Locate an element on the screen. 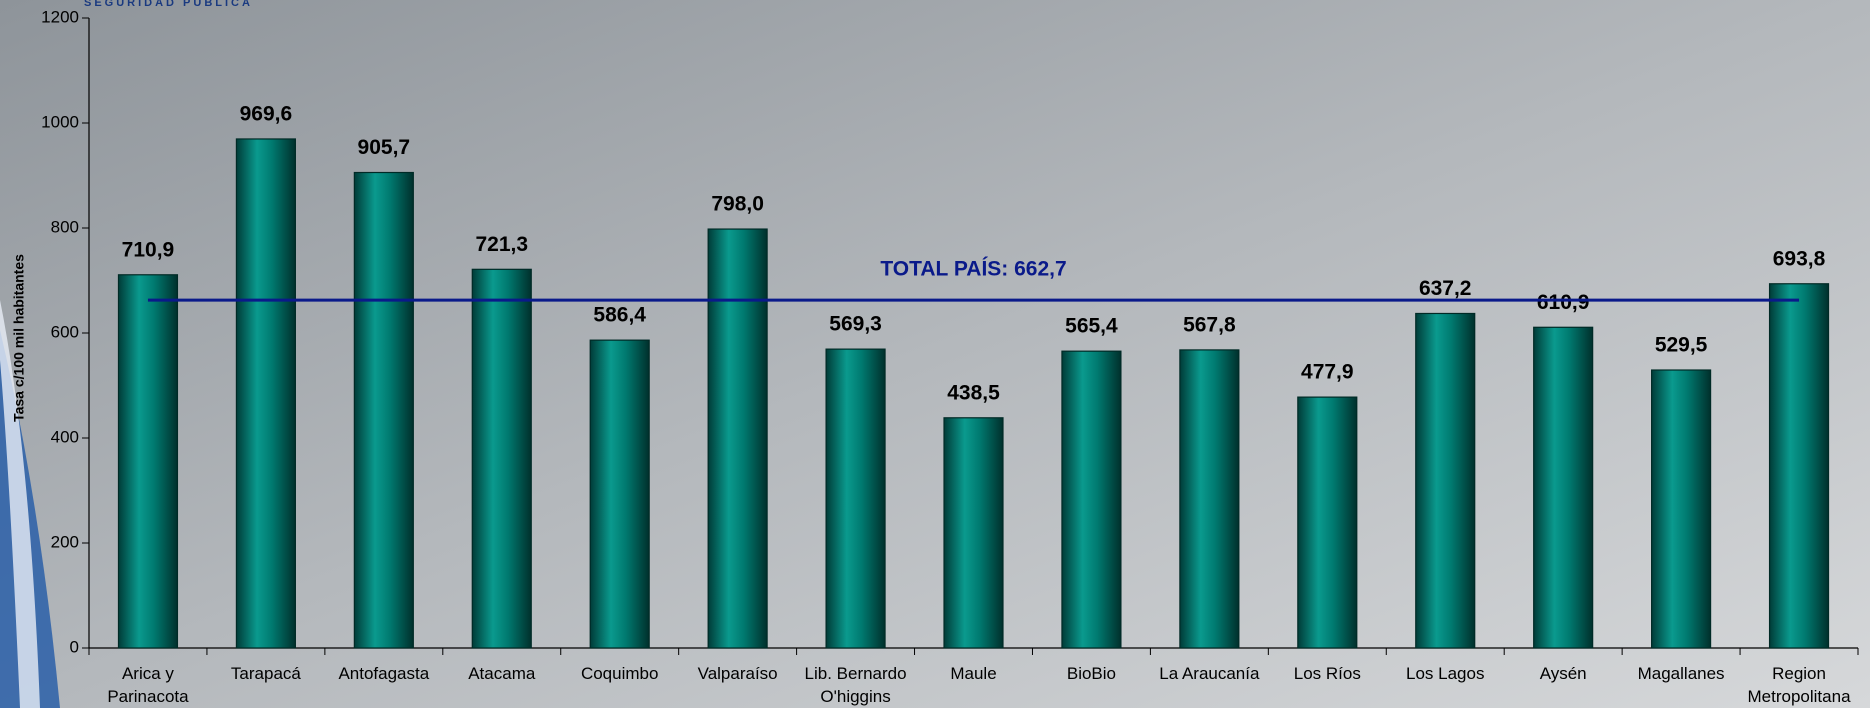 The image size is (1870, 708). y-tick-label: 800 is located at coordinates (65, 226).